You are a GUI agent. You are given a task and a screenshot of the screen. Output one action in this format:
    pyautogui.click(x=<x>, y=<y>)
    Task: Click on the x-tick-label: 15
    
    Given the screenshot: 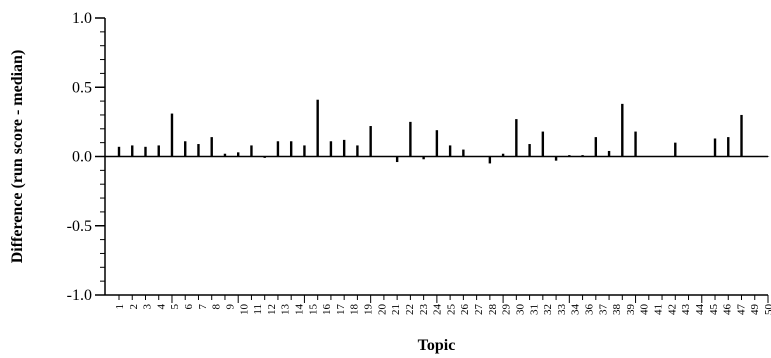 What is the action you would take?
    pyautogui.click(x=313, y=310)
    